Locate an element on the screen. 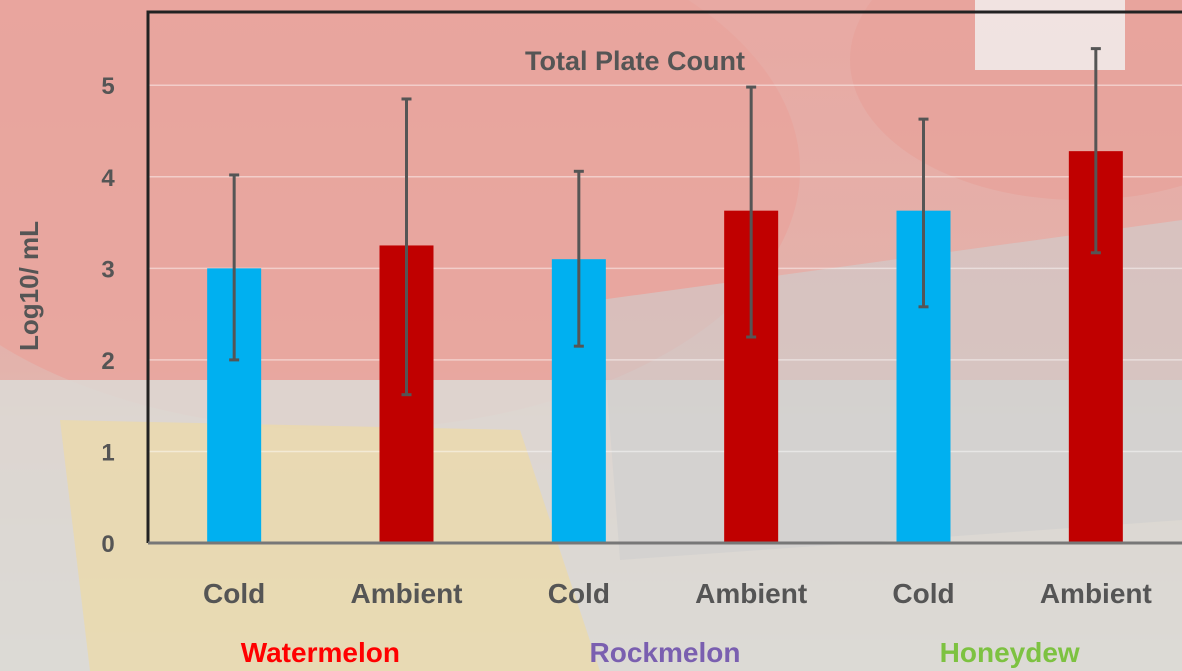  y-tick-label: 2 is located at coordinates (107, 361).